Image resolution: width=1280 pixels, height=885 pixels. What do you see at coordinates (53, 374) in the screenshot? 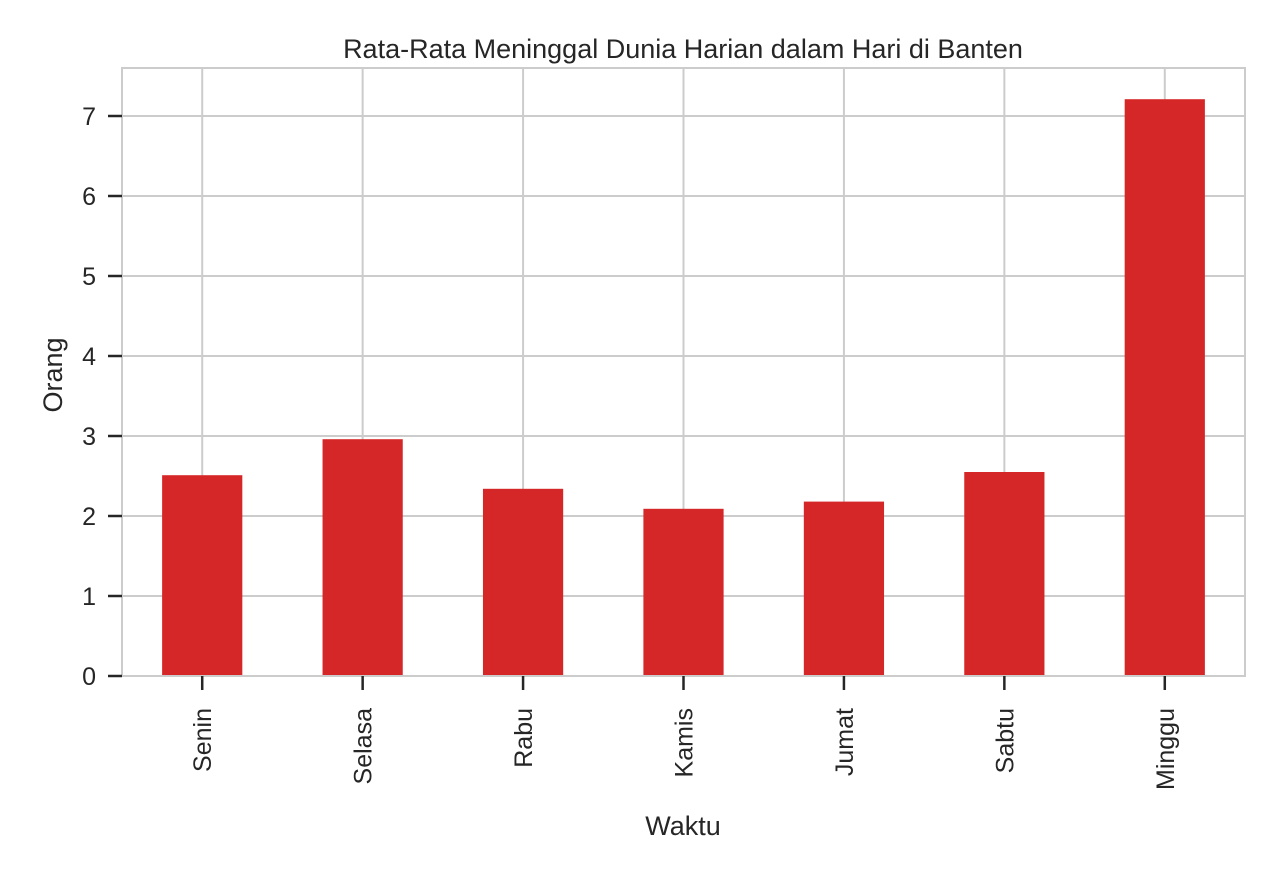
I see `y-axis-label: Orang` at bounding box center [53, 374].